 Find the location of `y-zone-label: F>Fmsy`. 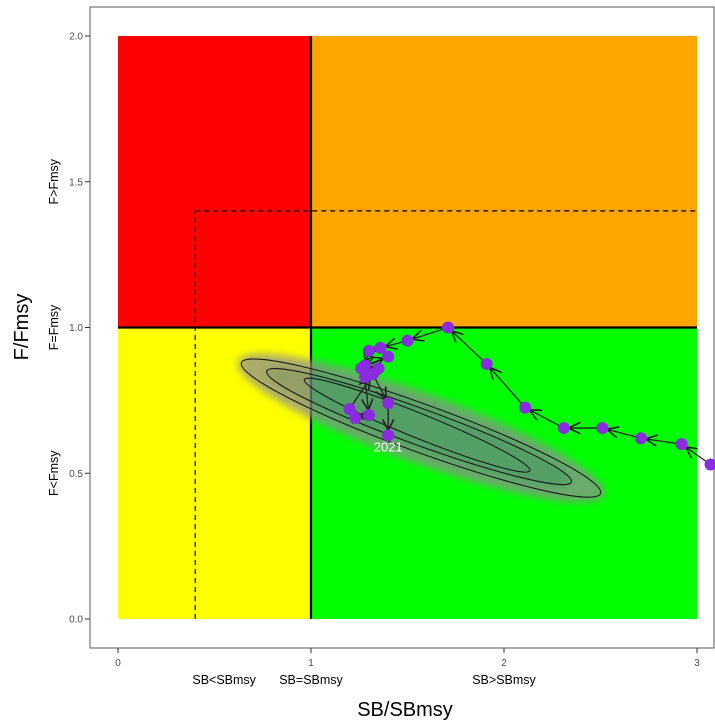

y-zone-label: F>Fmsy is located at coordinates (54, 181).